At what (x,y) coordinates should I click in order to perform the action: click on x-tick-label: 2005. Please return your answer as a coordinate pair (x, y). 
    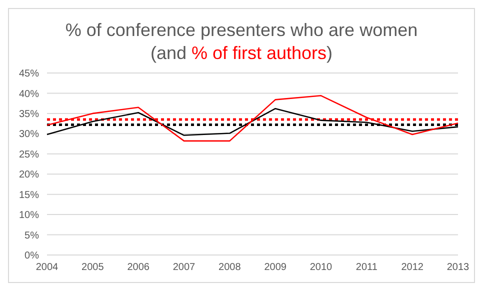
    Looking at the image, I should click on (93, 268).